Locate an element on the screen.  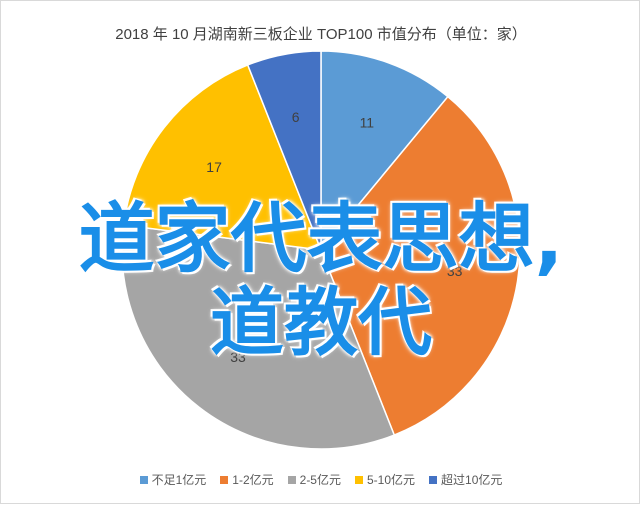
data-label-3: 33 is located at coordinates (238, 357).